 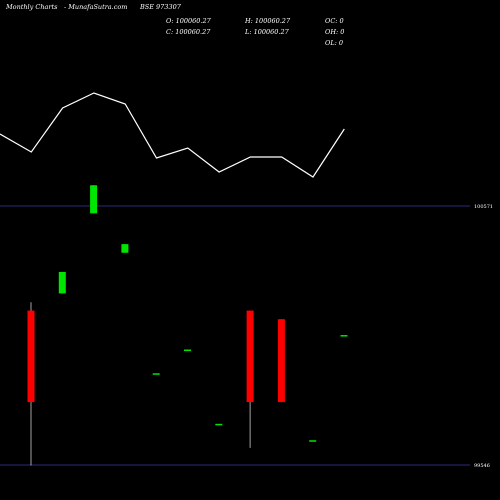 I want to click on y-tick-label: 100571, so click(x=483, y=207).